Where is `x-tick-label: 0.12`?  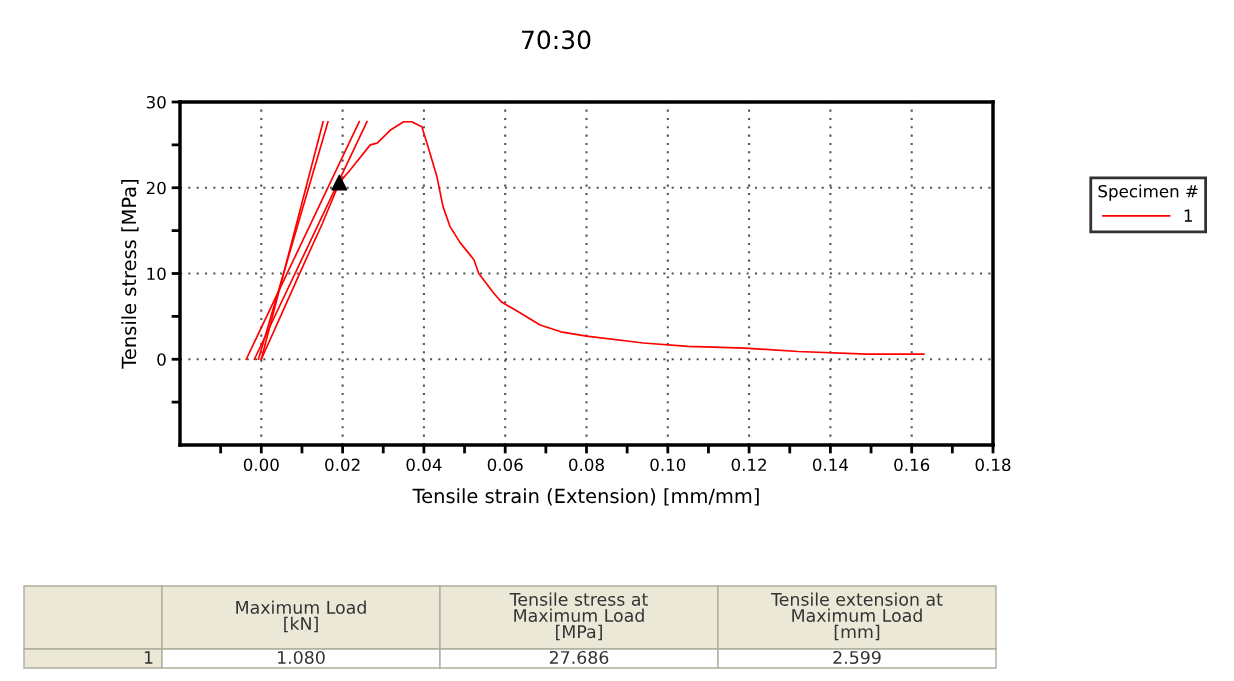
x-tick-label: 0.12 is located at coordinates (748, 465).